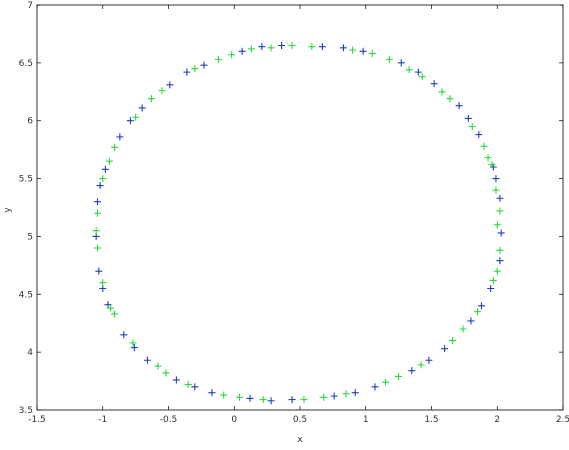 This screenshot has width=569, height=450. What do you see at coordinates (26, 64) in the screenshot?
I see `y-tick-label: 6.5` at bounding box center [26, 64].